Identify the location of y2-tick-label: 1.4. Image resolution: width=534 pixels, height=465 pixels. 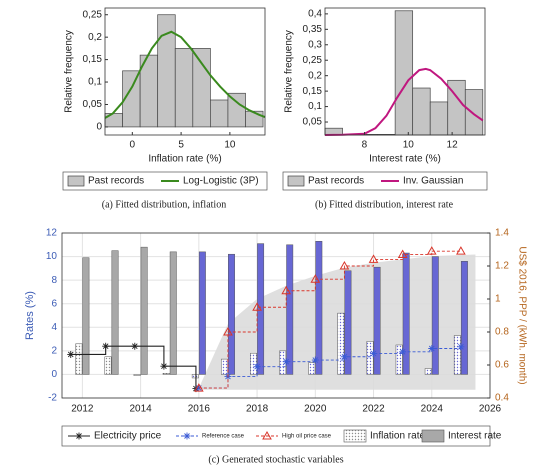
(502, 233).